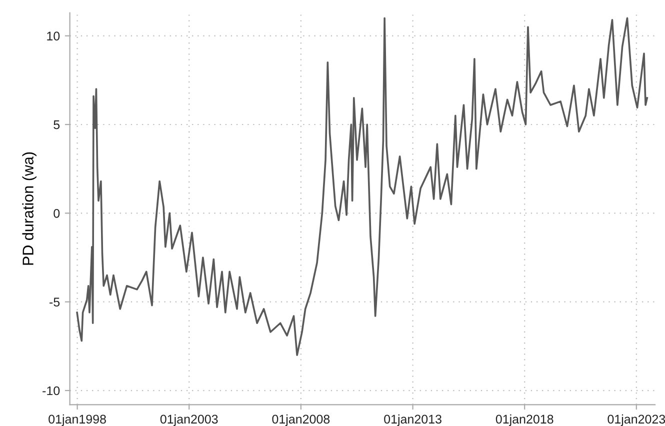 Image resolution: width=665 pixels, height=426 pixels. I want to click on x-tick-label: 01jan1998, so click(77, 420).